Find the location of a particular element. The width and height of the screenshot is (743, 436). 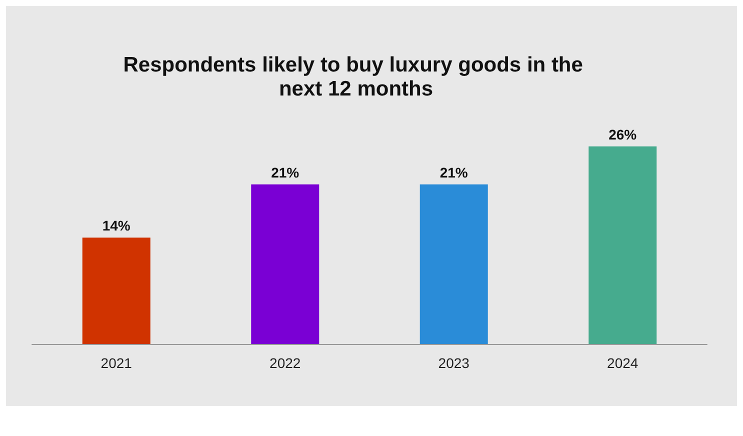

chart-title: Respondents likely to buy luxury goods in the next 12 months is located at coordinates (356, 77).